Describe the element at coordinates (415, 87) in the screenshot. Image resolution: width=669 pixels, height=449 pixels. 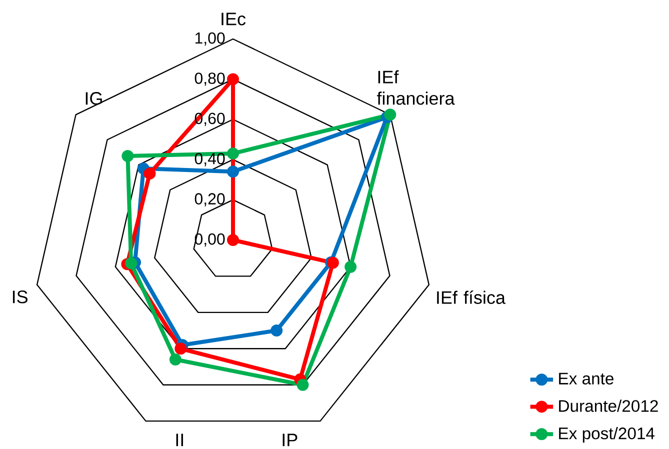
I see `spoke-label: IEf financiera` at that location.